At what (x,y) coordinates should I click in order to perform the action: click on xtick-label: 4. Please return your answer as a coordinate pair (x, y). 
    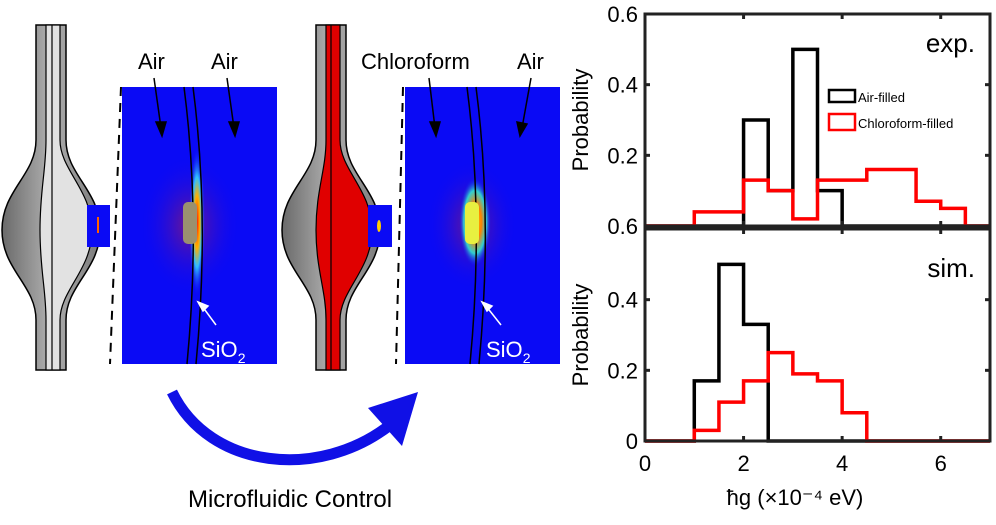
    Looking at the image, I should click on (842, 463).